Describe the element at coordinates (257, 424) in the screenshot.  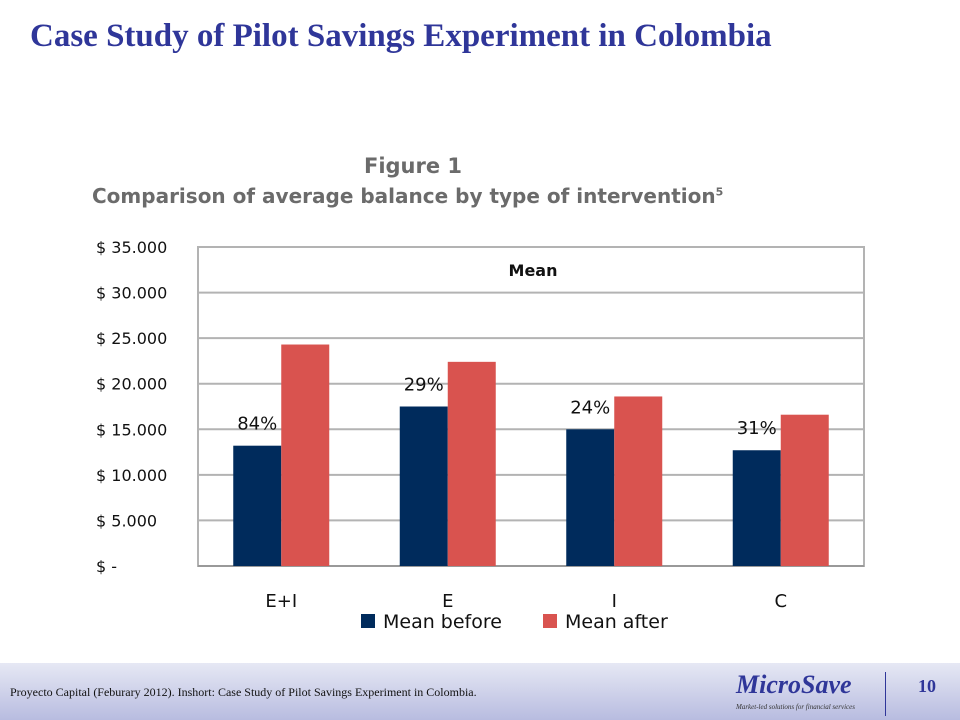
I see `percent-annotation: 84%` at that location.